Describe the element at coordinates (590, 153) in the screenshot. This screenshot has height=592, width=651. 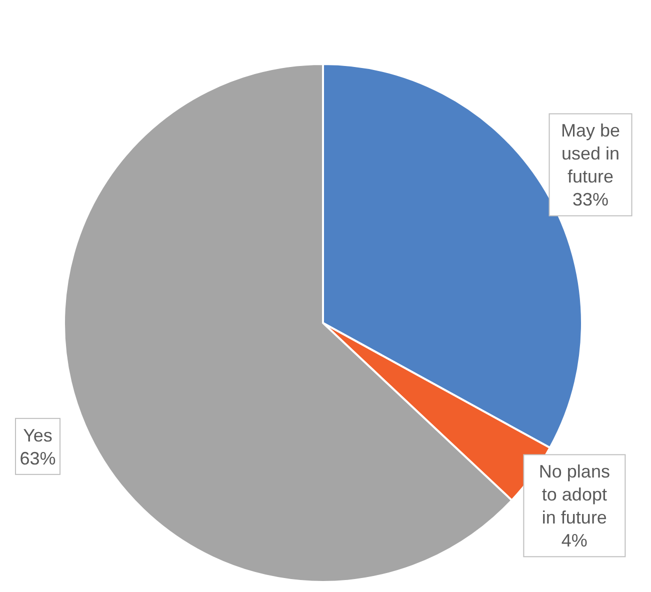
I see `slice-label: May be used in future` at that location.